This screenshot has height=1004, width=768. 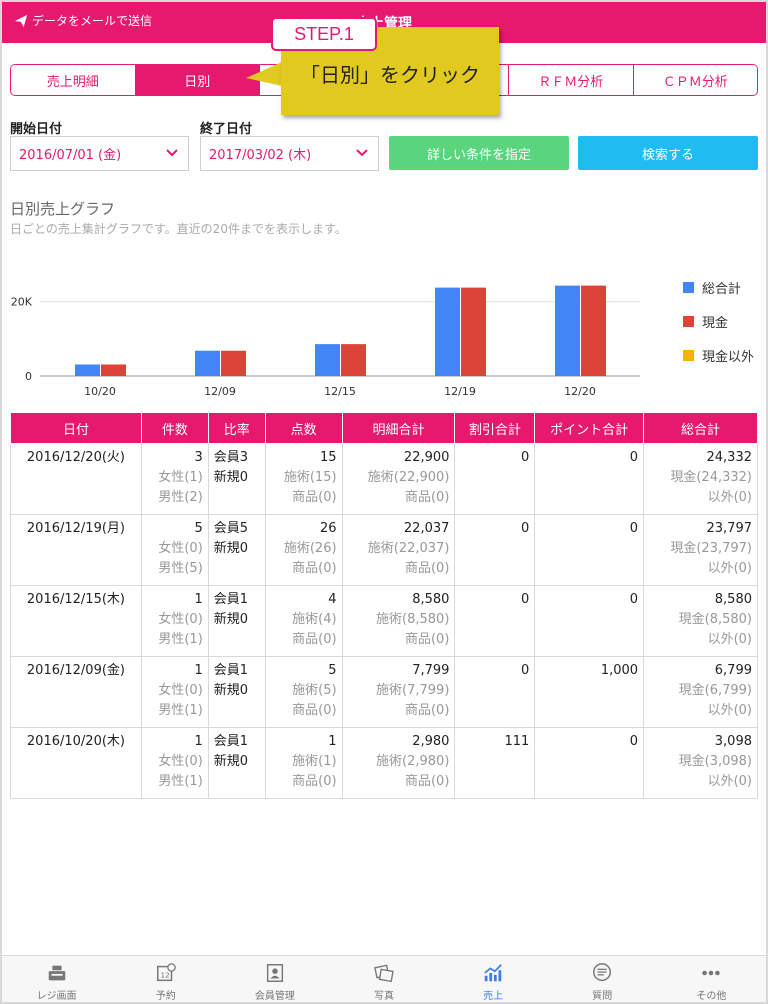 I want to click on legend-item-other: 現金以外, so click(x=718, y=355).